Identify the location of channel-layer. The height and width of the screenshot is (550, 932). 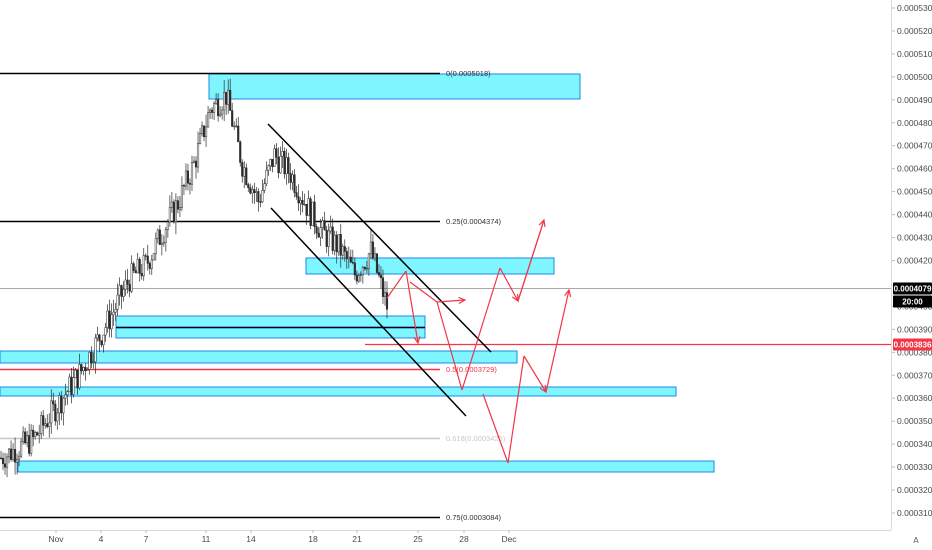
(379, 270).